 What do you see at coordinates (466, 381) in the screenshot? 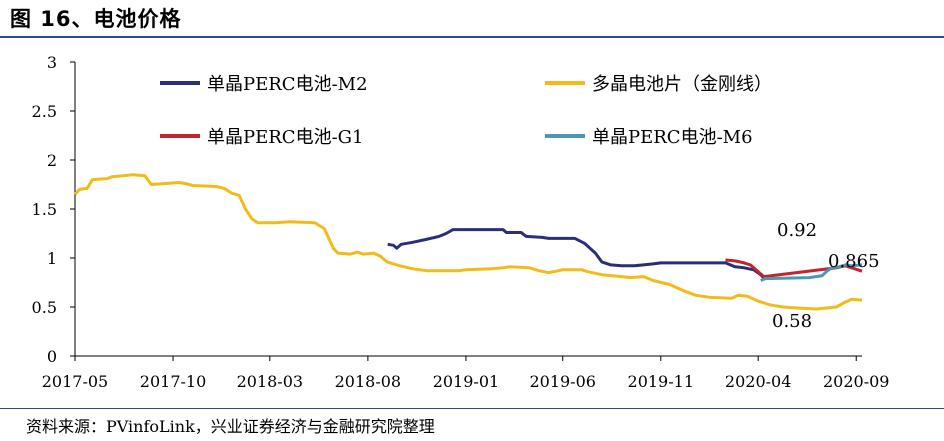
I see `x-tick-label: 2019-01` at bounding box center [466, 381].